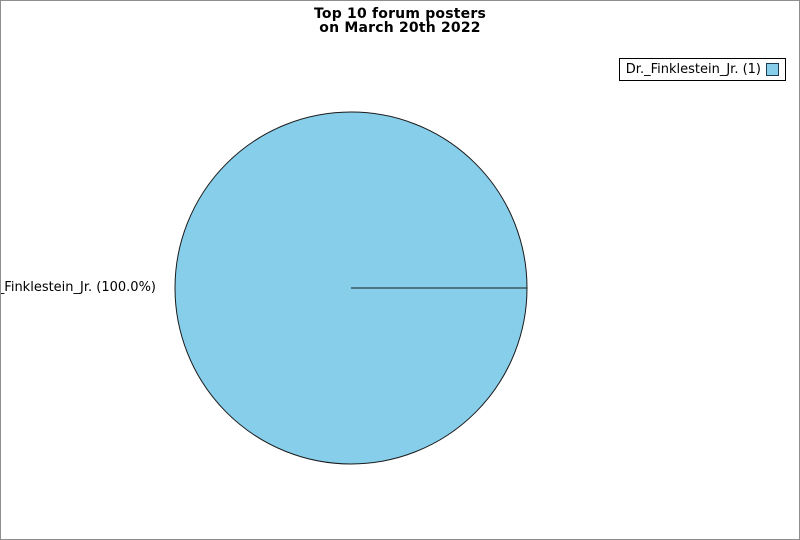 The height and width of the screenshot is (540, 800). I want to click on legend-swatch-rect, so click(772, 69).